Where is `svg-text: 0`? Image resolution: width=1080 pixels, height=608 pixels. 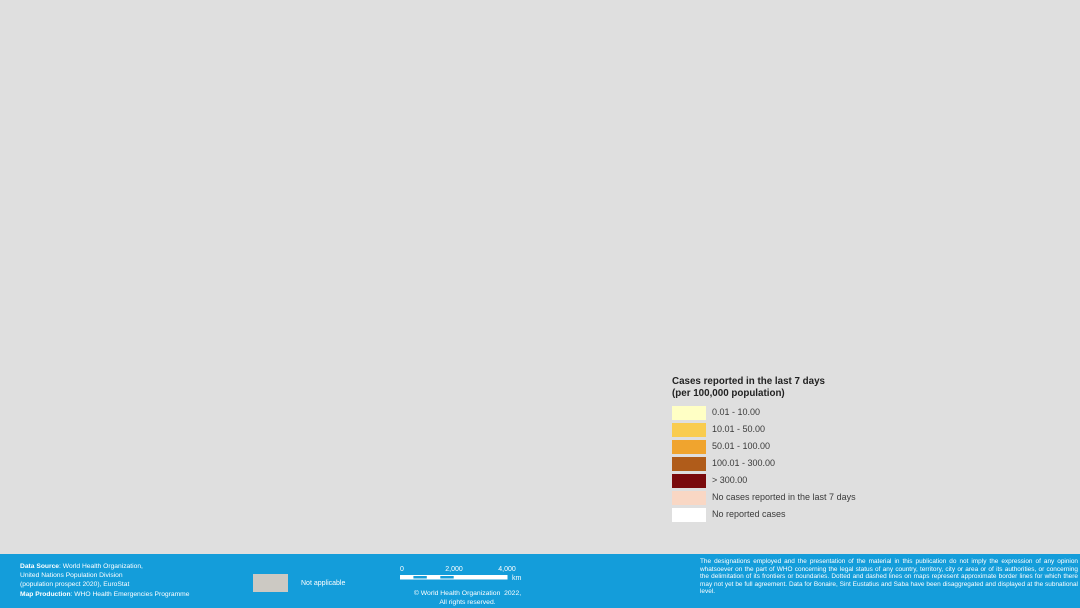
svg-text: 0 is located at coordinates (402, 569).